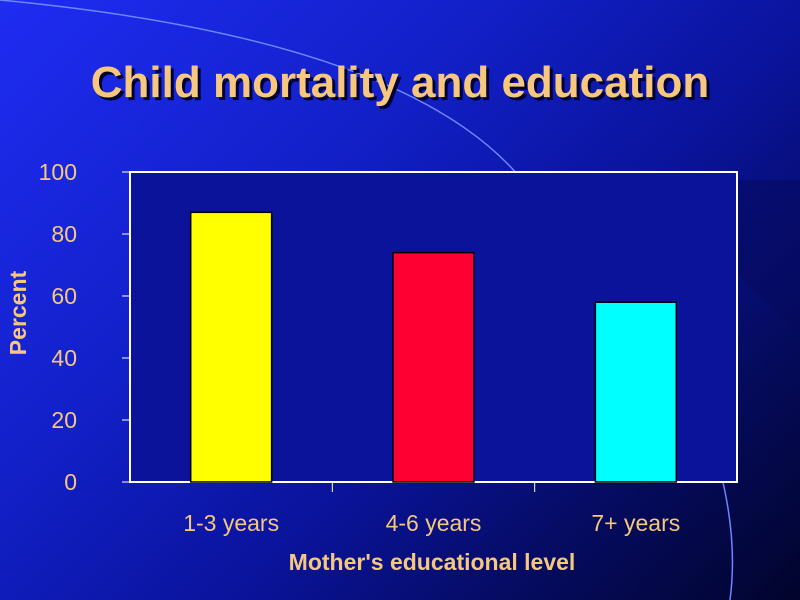 Image resolution: width=800 pixels, height=600 pixels. What do you see at coordinates (70, 482) in the screenshot?
I see `y-tick-label: 0` at bounding box center [70, 482].